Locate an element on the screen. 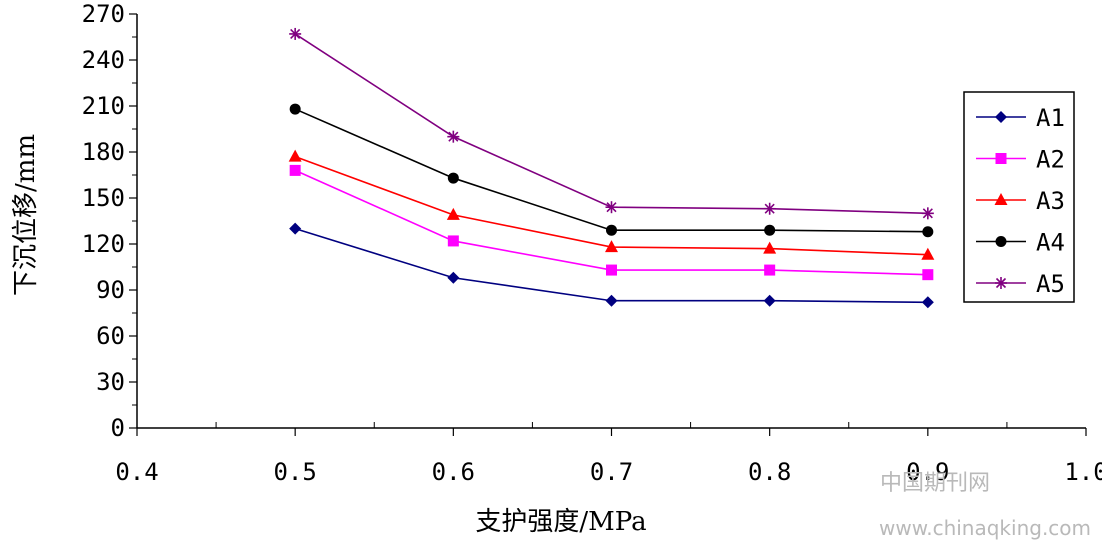 This screenshot has width=1102, height=541. legend-item-a5: A5 is located at coordinates (1020, 284).